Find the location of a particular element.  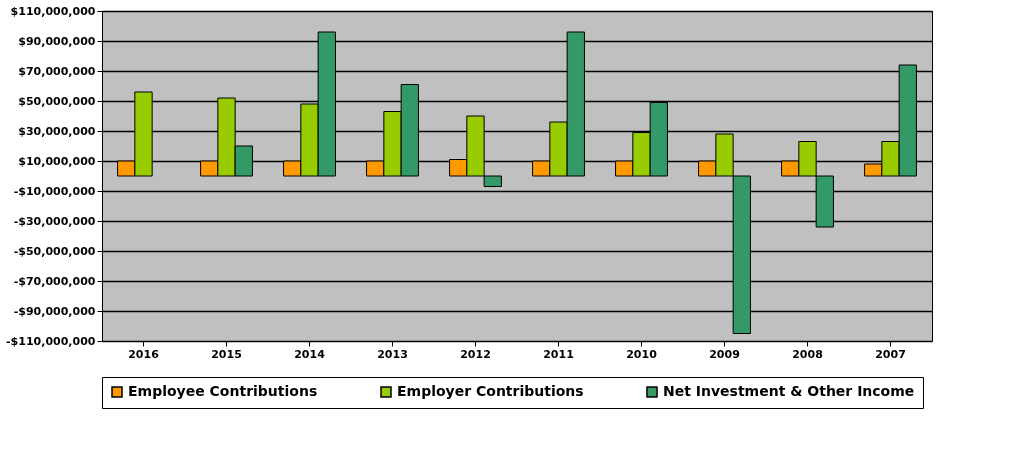

x-tick-label: 2011 is located at coordinates (558, 354).